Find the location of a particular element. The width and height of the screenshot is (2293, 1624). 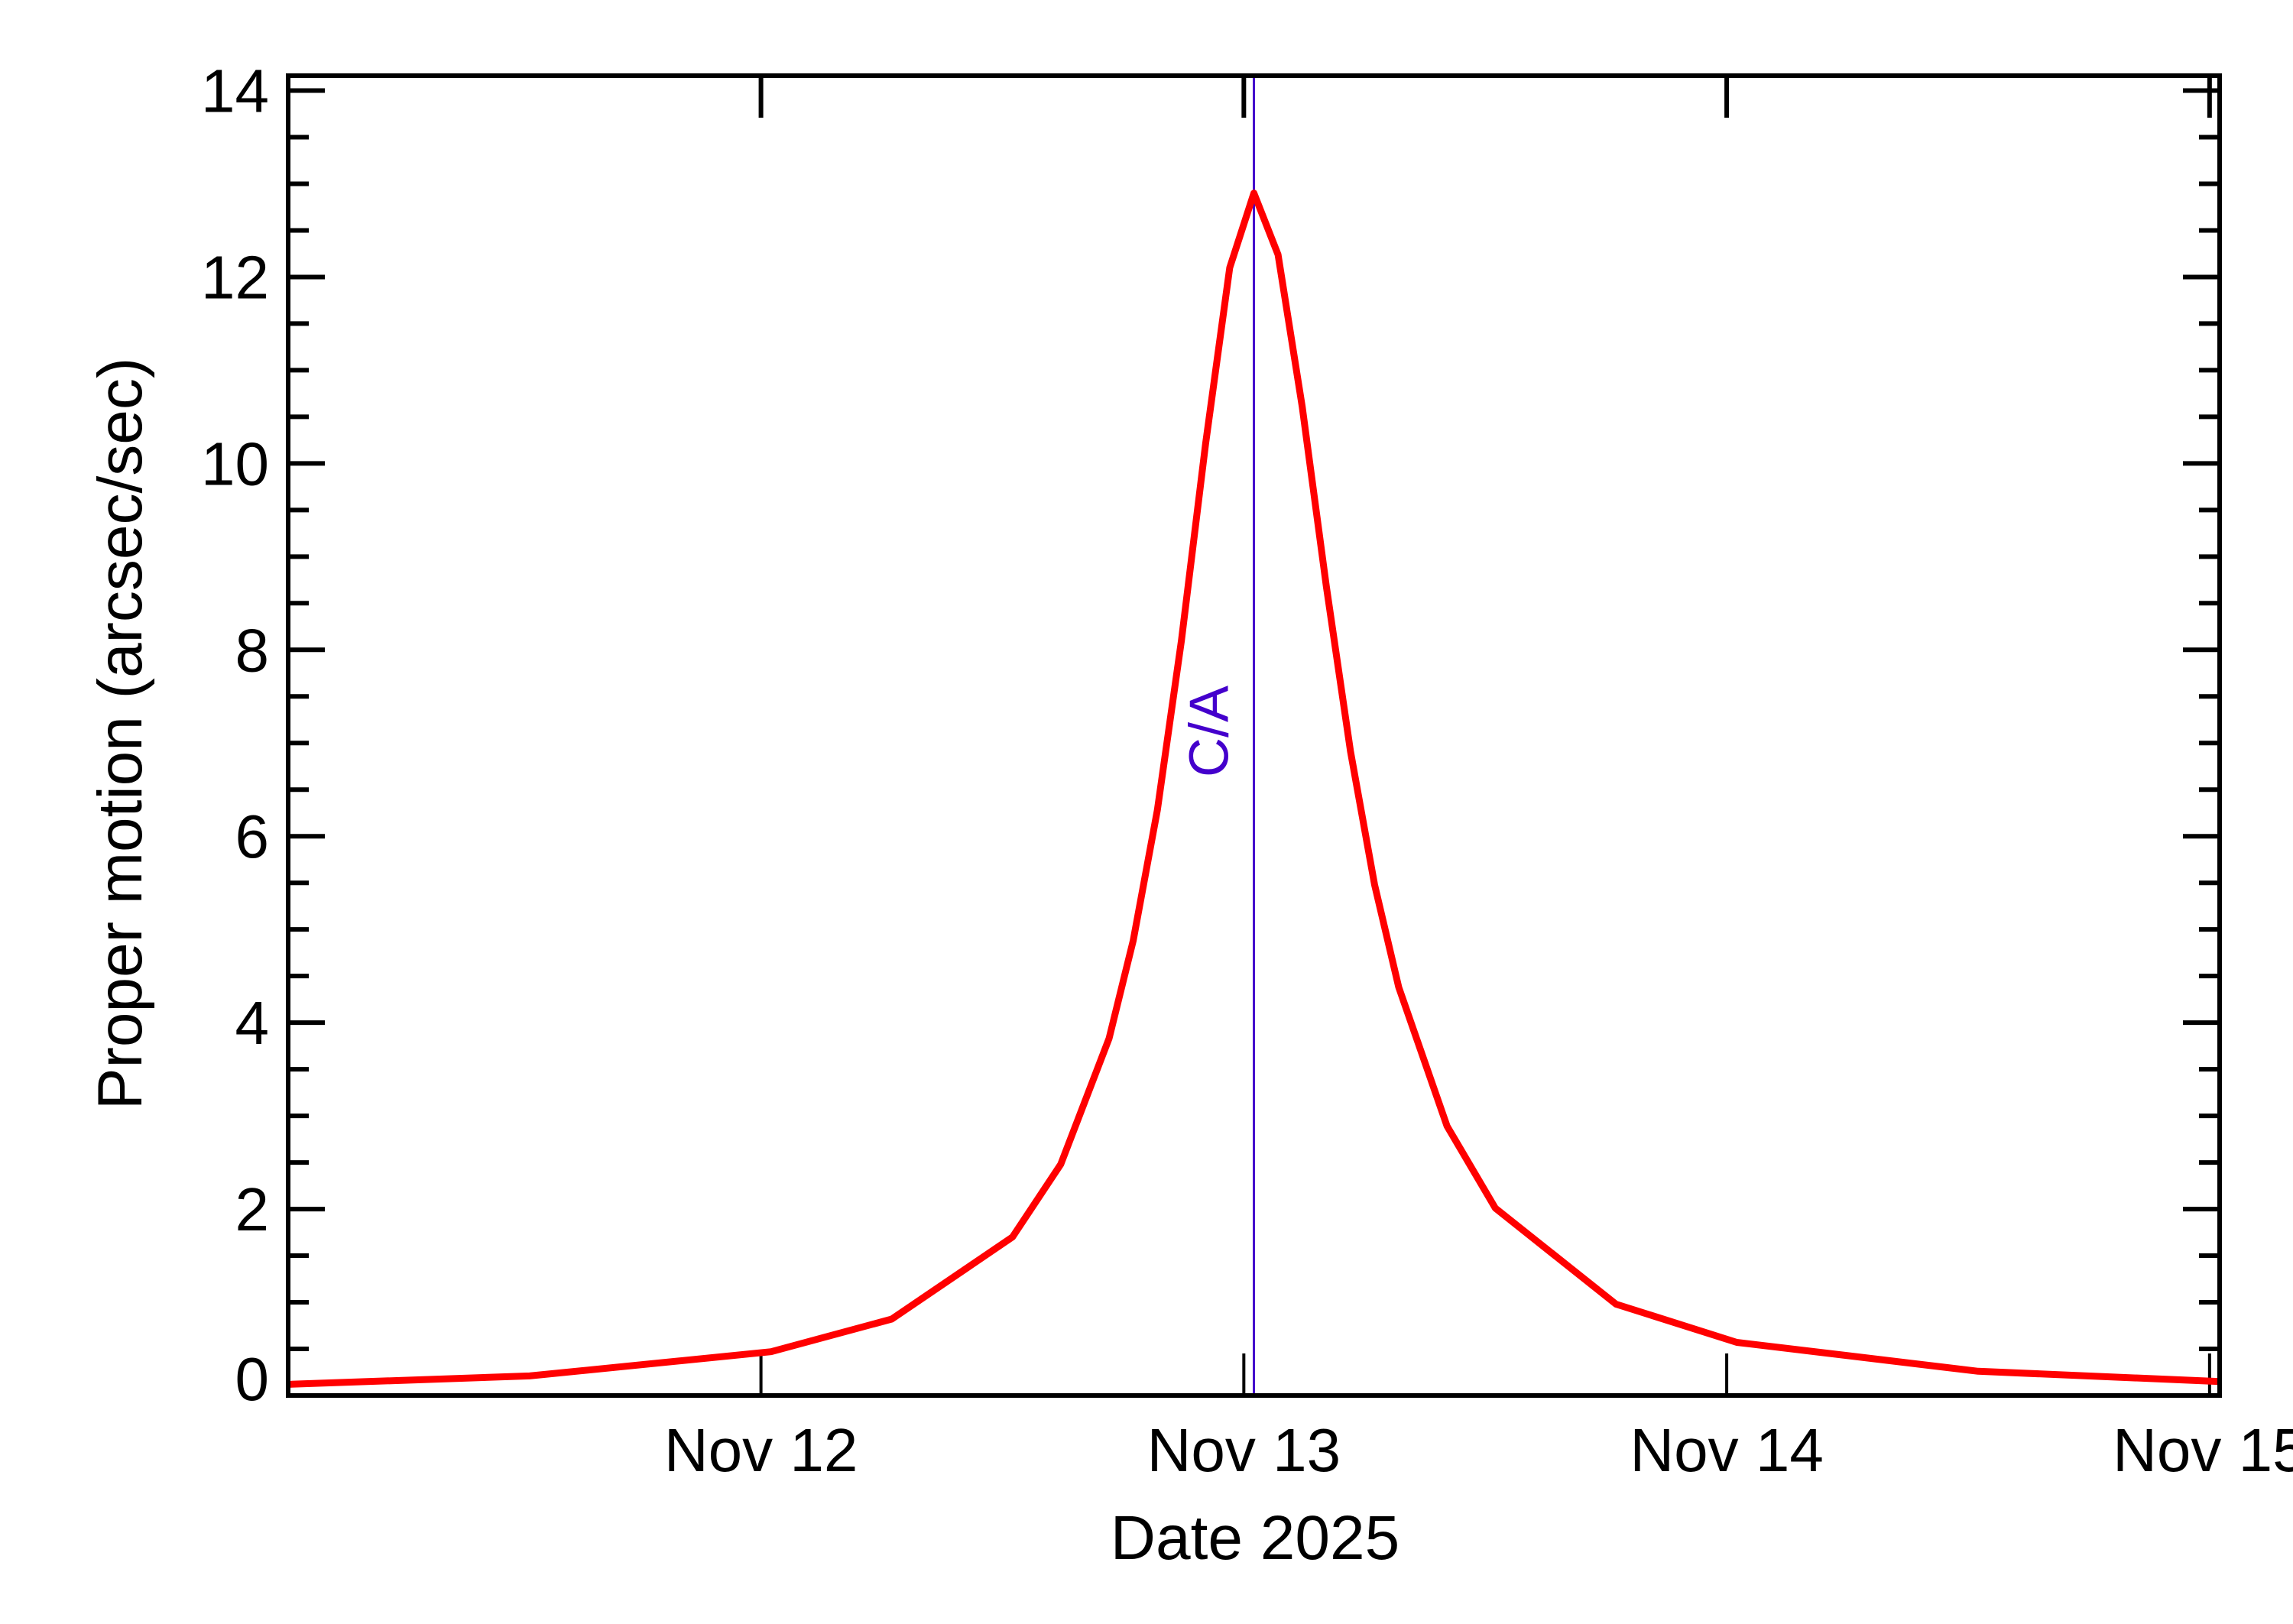

y-tick-label: 14 is located at coordinates (235, 91).